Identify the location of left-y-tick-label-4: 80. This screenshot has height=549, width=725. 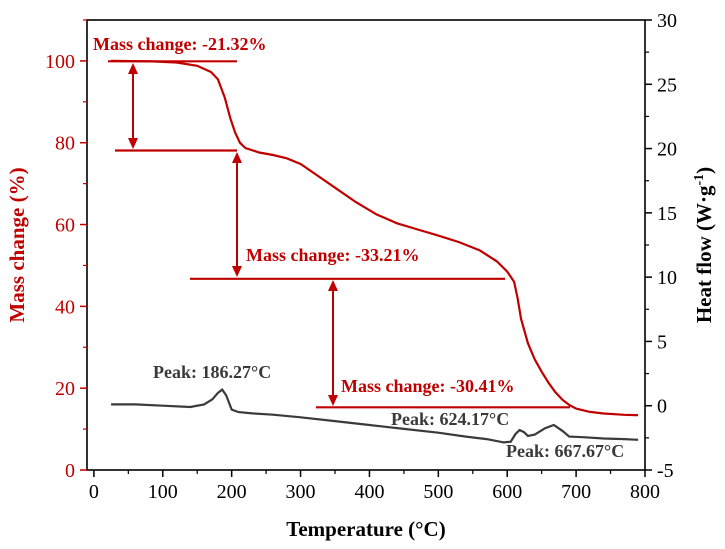
(65, 144).